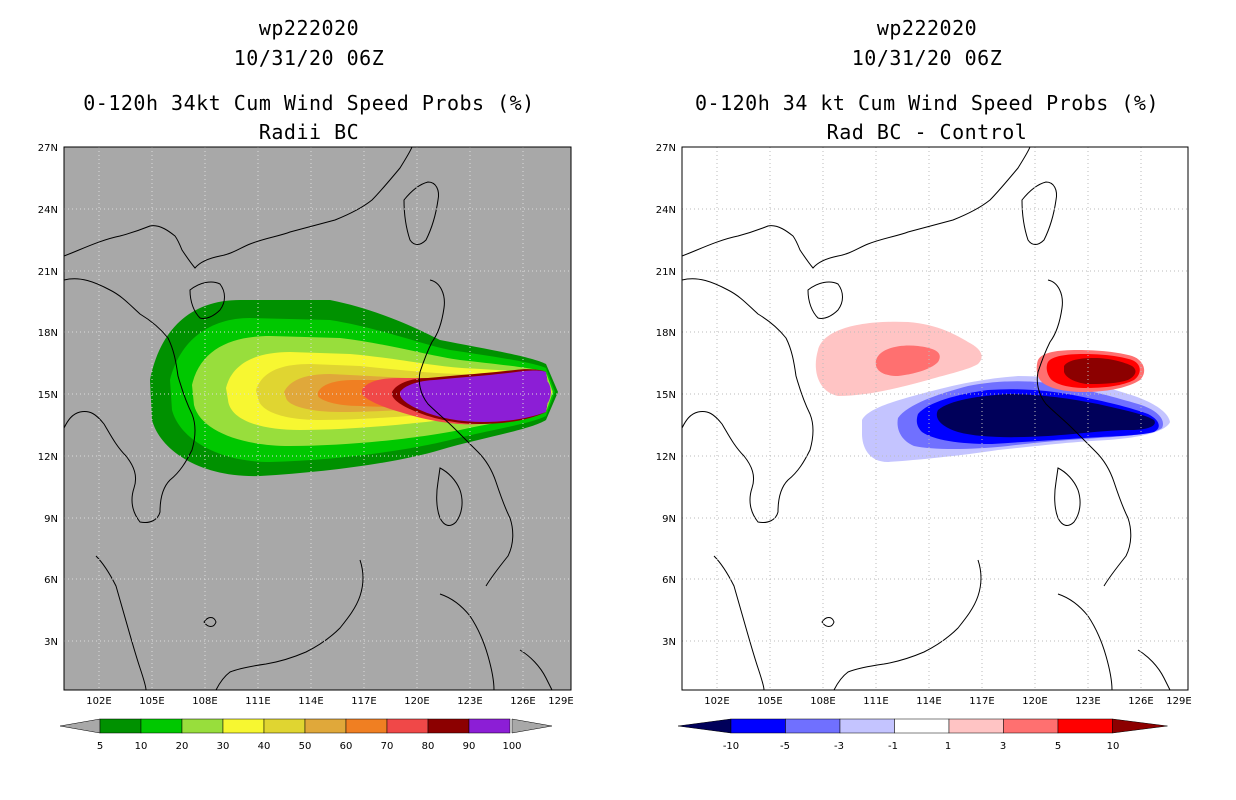 This screenshot has height=800, width=1236. I want to click on colorbar-labels: 5 10 20 30 40 50 60 70 80 90 100, so click(309, 746).